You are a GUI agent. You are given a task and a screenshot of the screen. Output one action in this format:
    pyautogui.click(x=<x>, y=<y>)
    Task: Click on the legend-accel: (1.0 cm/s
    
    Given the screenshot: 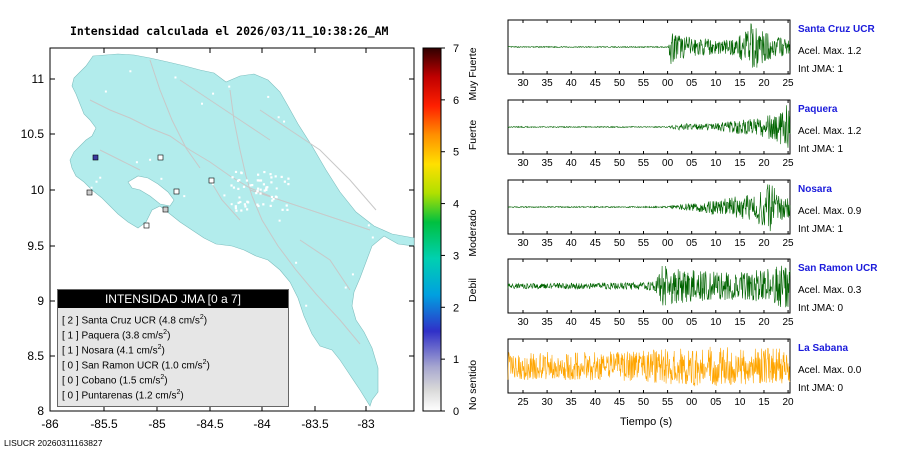 What is the action you would take?
    pyautogui.click(x=182, y=366)
    